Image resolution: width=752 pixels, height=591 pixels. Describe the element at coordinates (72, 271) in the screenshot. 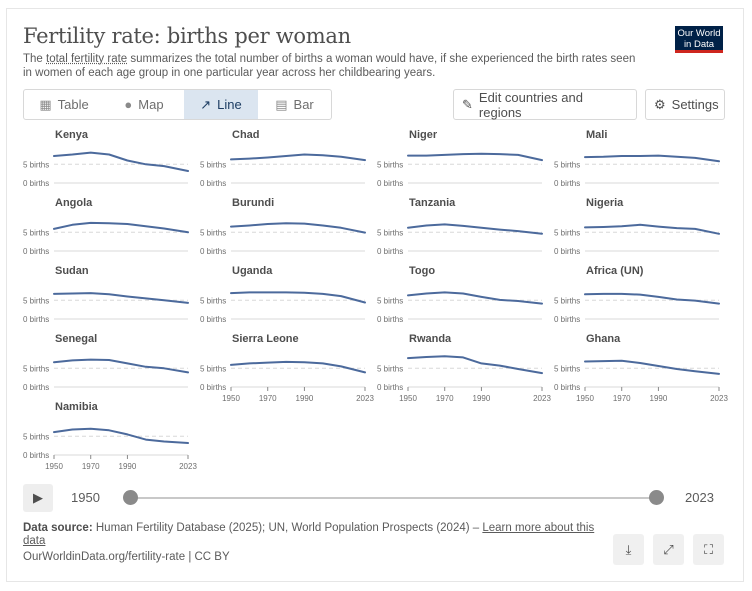

I see `panel-title: Sudan` at that location.